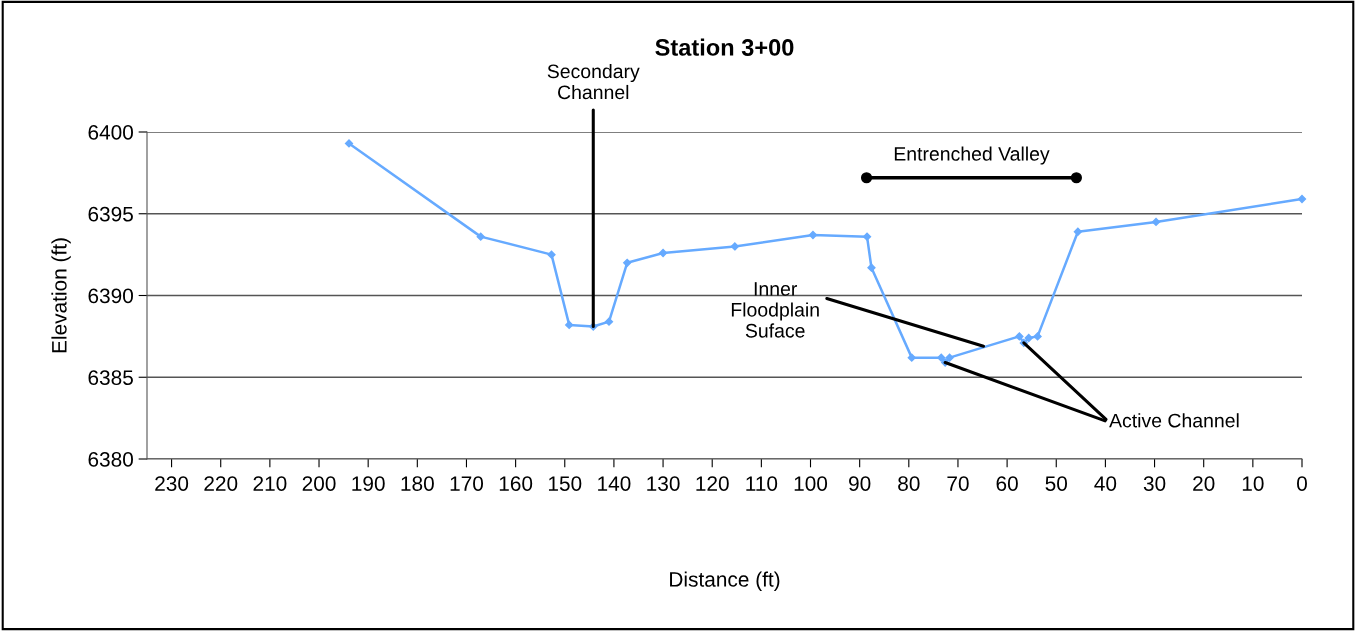  Describe the element at coordinates (172, 483) in the screenshot. I see `x-tick-label: 230` at that location.